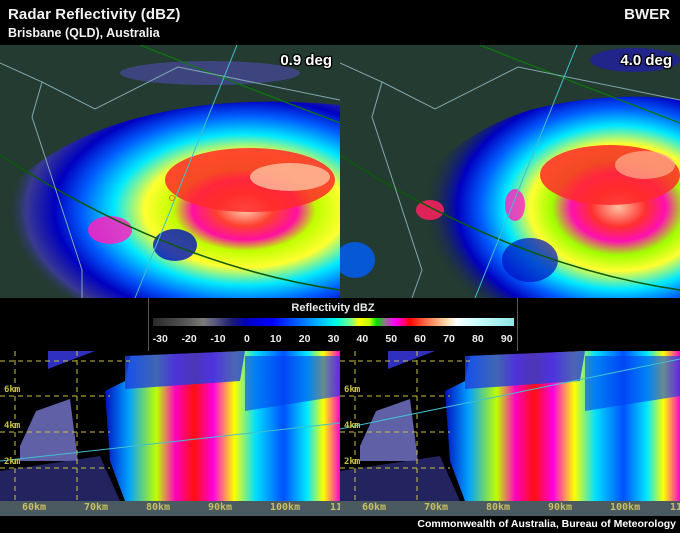 The width and height of the screenshot is (680, 533). Describe the element at coordinates (391, 339) in the screenshot. I see `legend-tick: 50` at that location.